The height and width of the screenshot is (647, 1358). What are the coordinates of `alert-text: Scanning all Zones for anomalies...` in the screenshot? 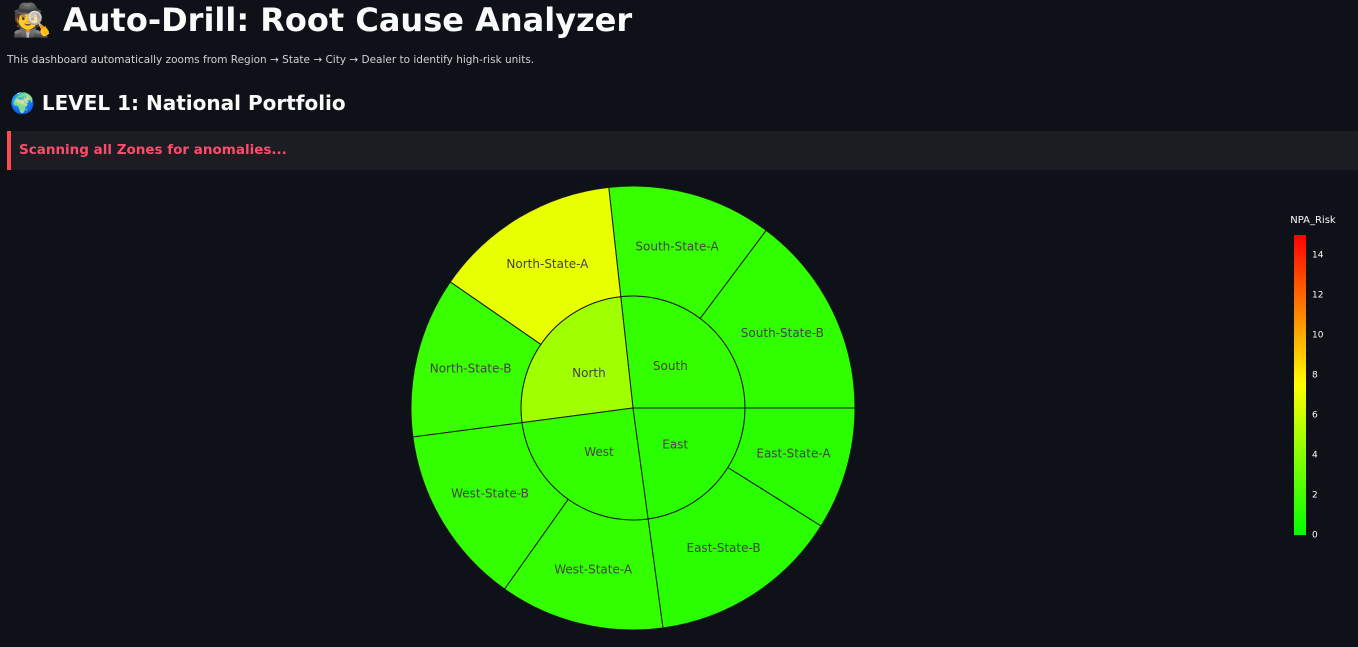 It's located at (153, 150).